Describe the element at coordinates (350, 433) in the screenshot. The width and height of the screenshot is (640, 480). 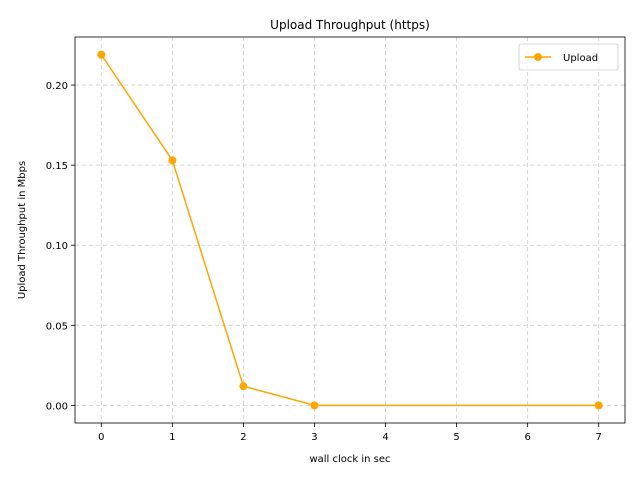
I see `x-axis-ticks: 0 1 2 3 4 5 6 7` at that location.